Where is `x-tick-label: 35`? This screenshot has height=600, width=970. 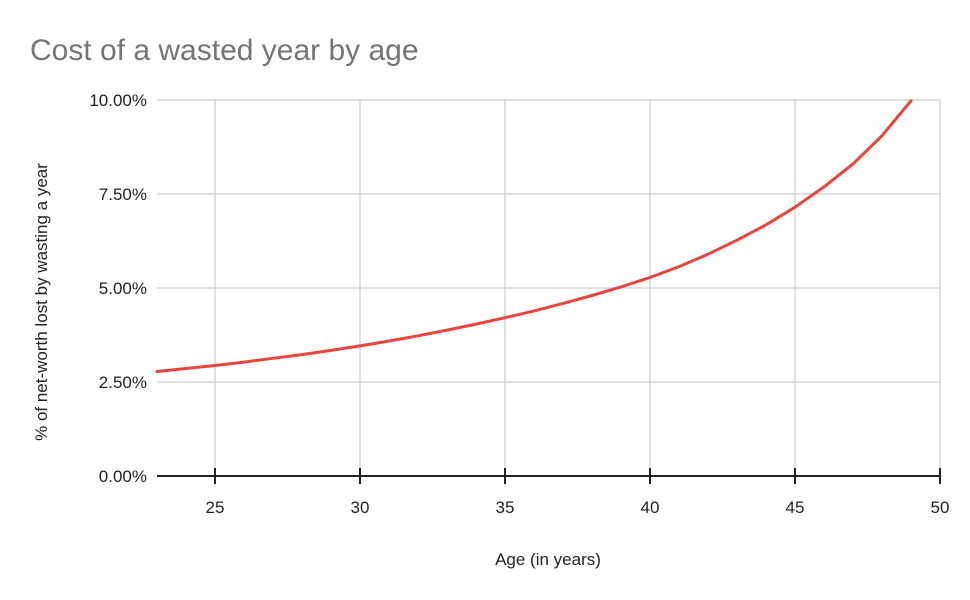
x-tick-label: 35 is located at coordinates (505, 507).